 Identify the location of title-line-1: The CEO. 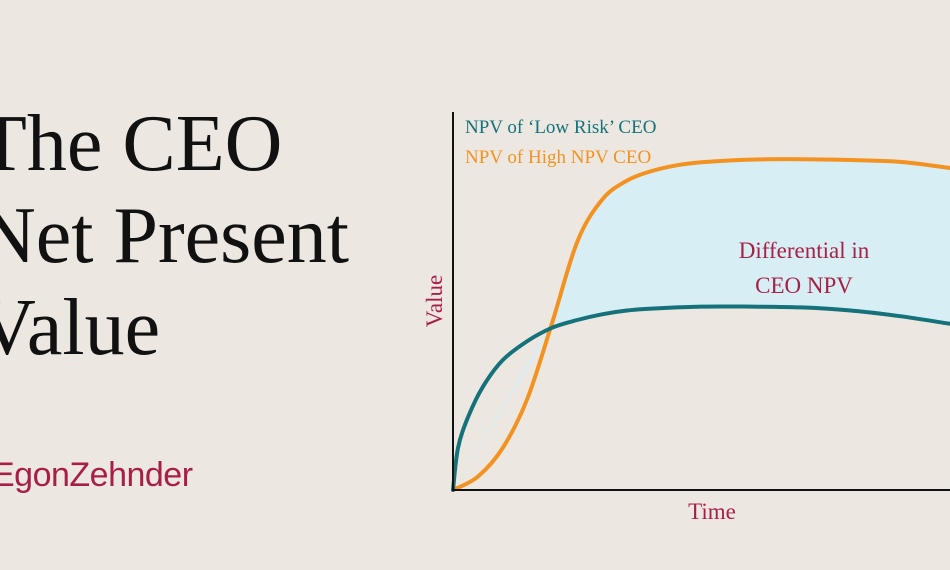
(141, 144).